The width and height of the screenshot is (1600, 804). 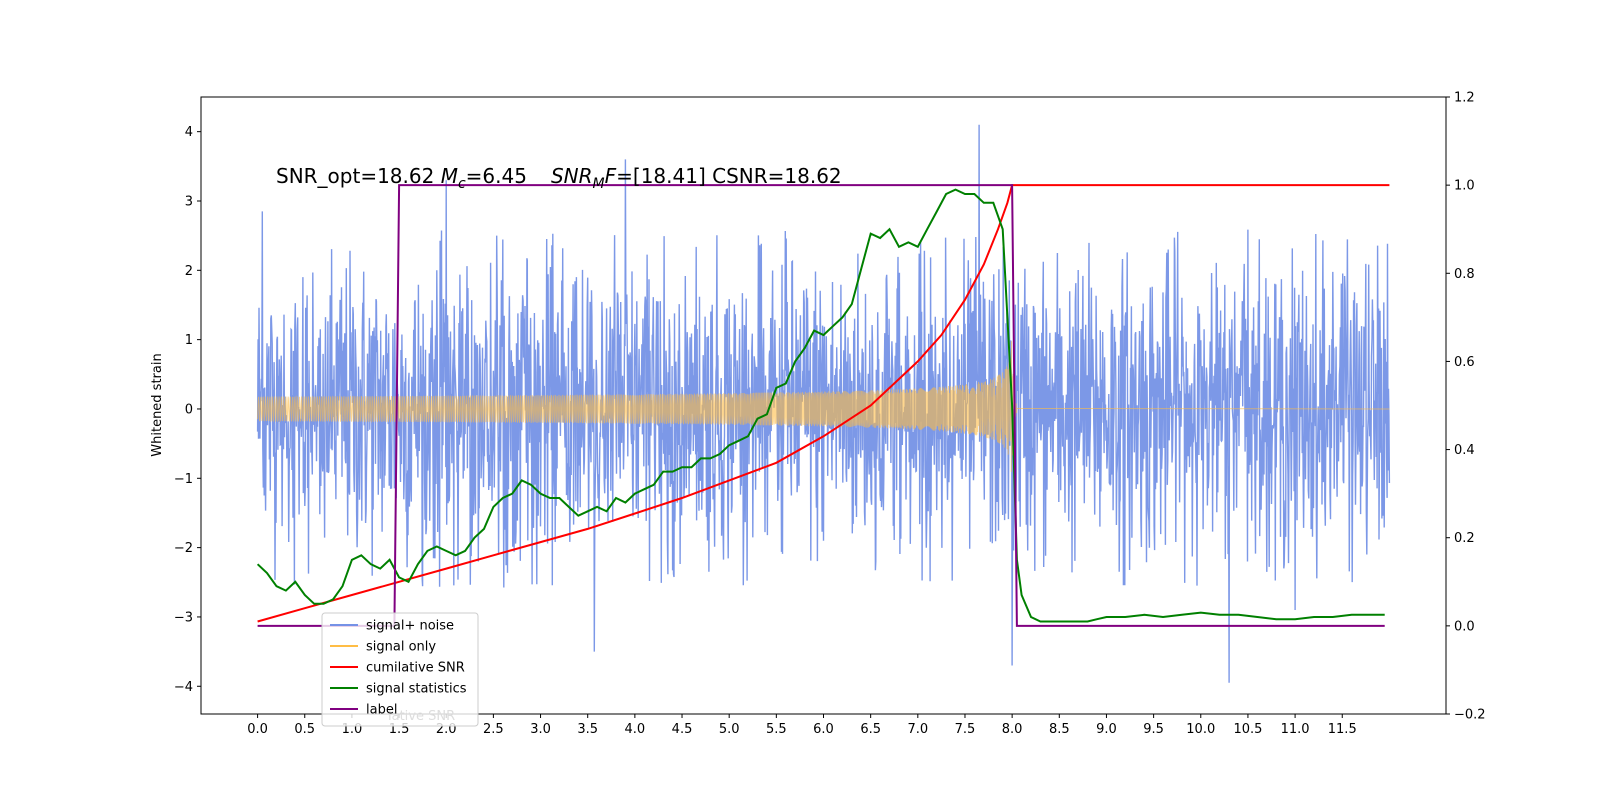 What do you see at coordinates (599, 184) in the screenshot?
I see `snr-subscript: M` at bounding box center [599, 184].